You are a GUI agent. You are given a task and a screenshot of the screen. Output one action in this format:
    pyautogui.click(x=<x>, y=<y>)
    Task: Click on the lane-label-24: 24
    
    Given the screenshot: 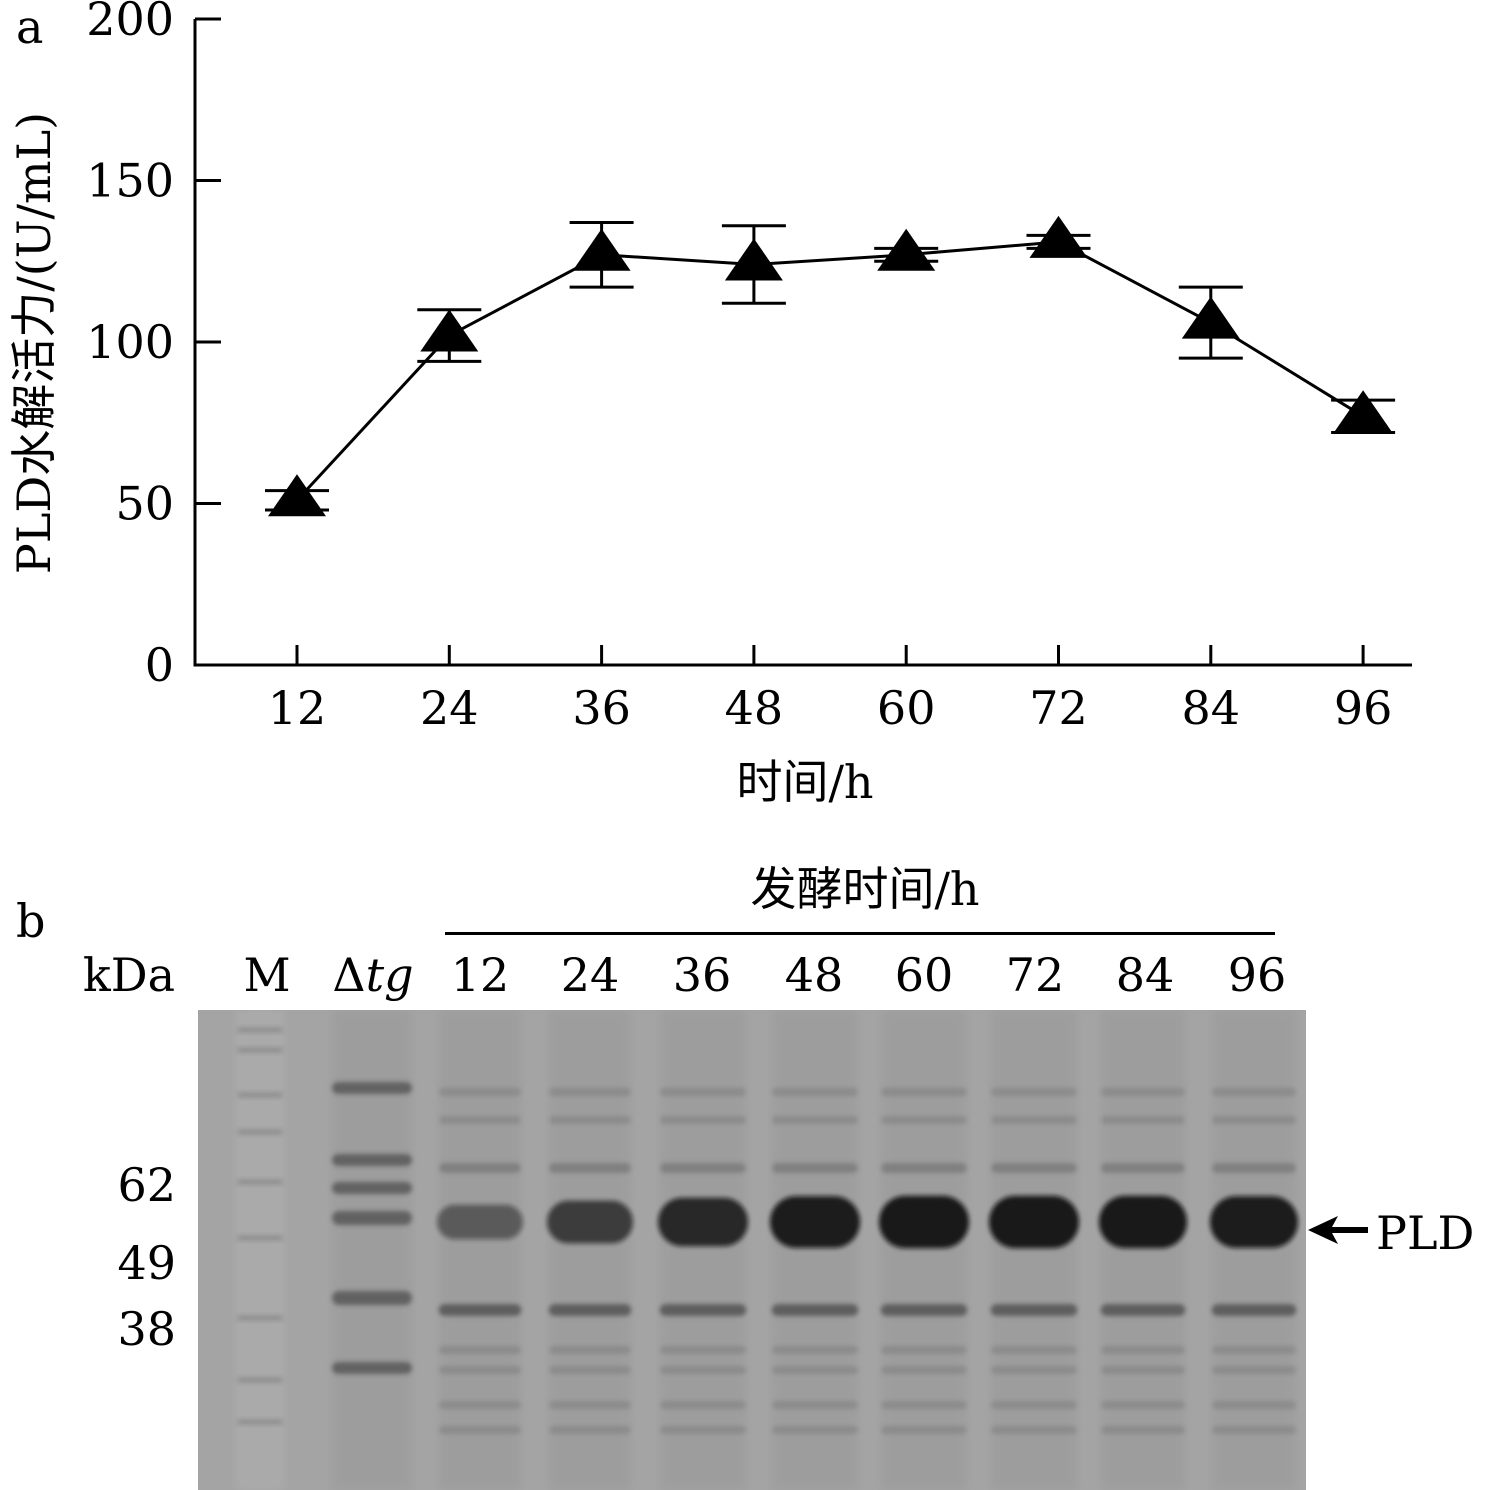 What is the action you would take?
    pyautogui.click(x=590, y=975)
    